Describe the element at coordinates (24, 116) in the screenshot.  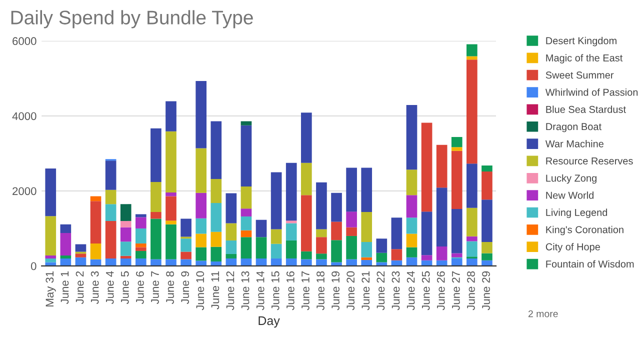
I see `y-tick-label: 4000` at that location.